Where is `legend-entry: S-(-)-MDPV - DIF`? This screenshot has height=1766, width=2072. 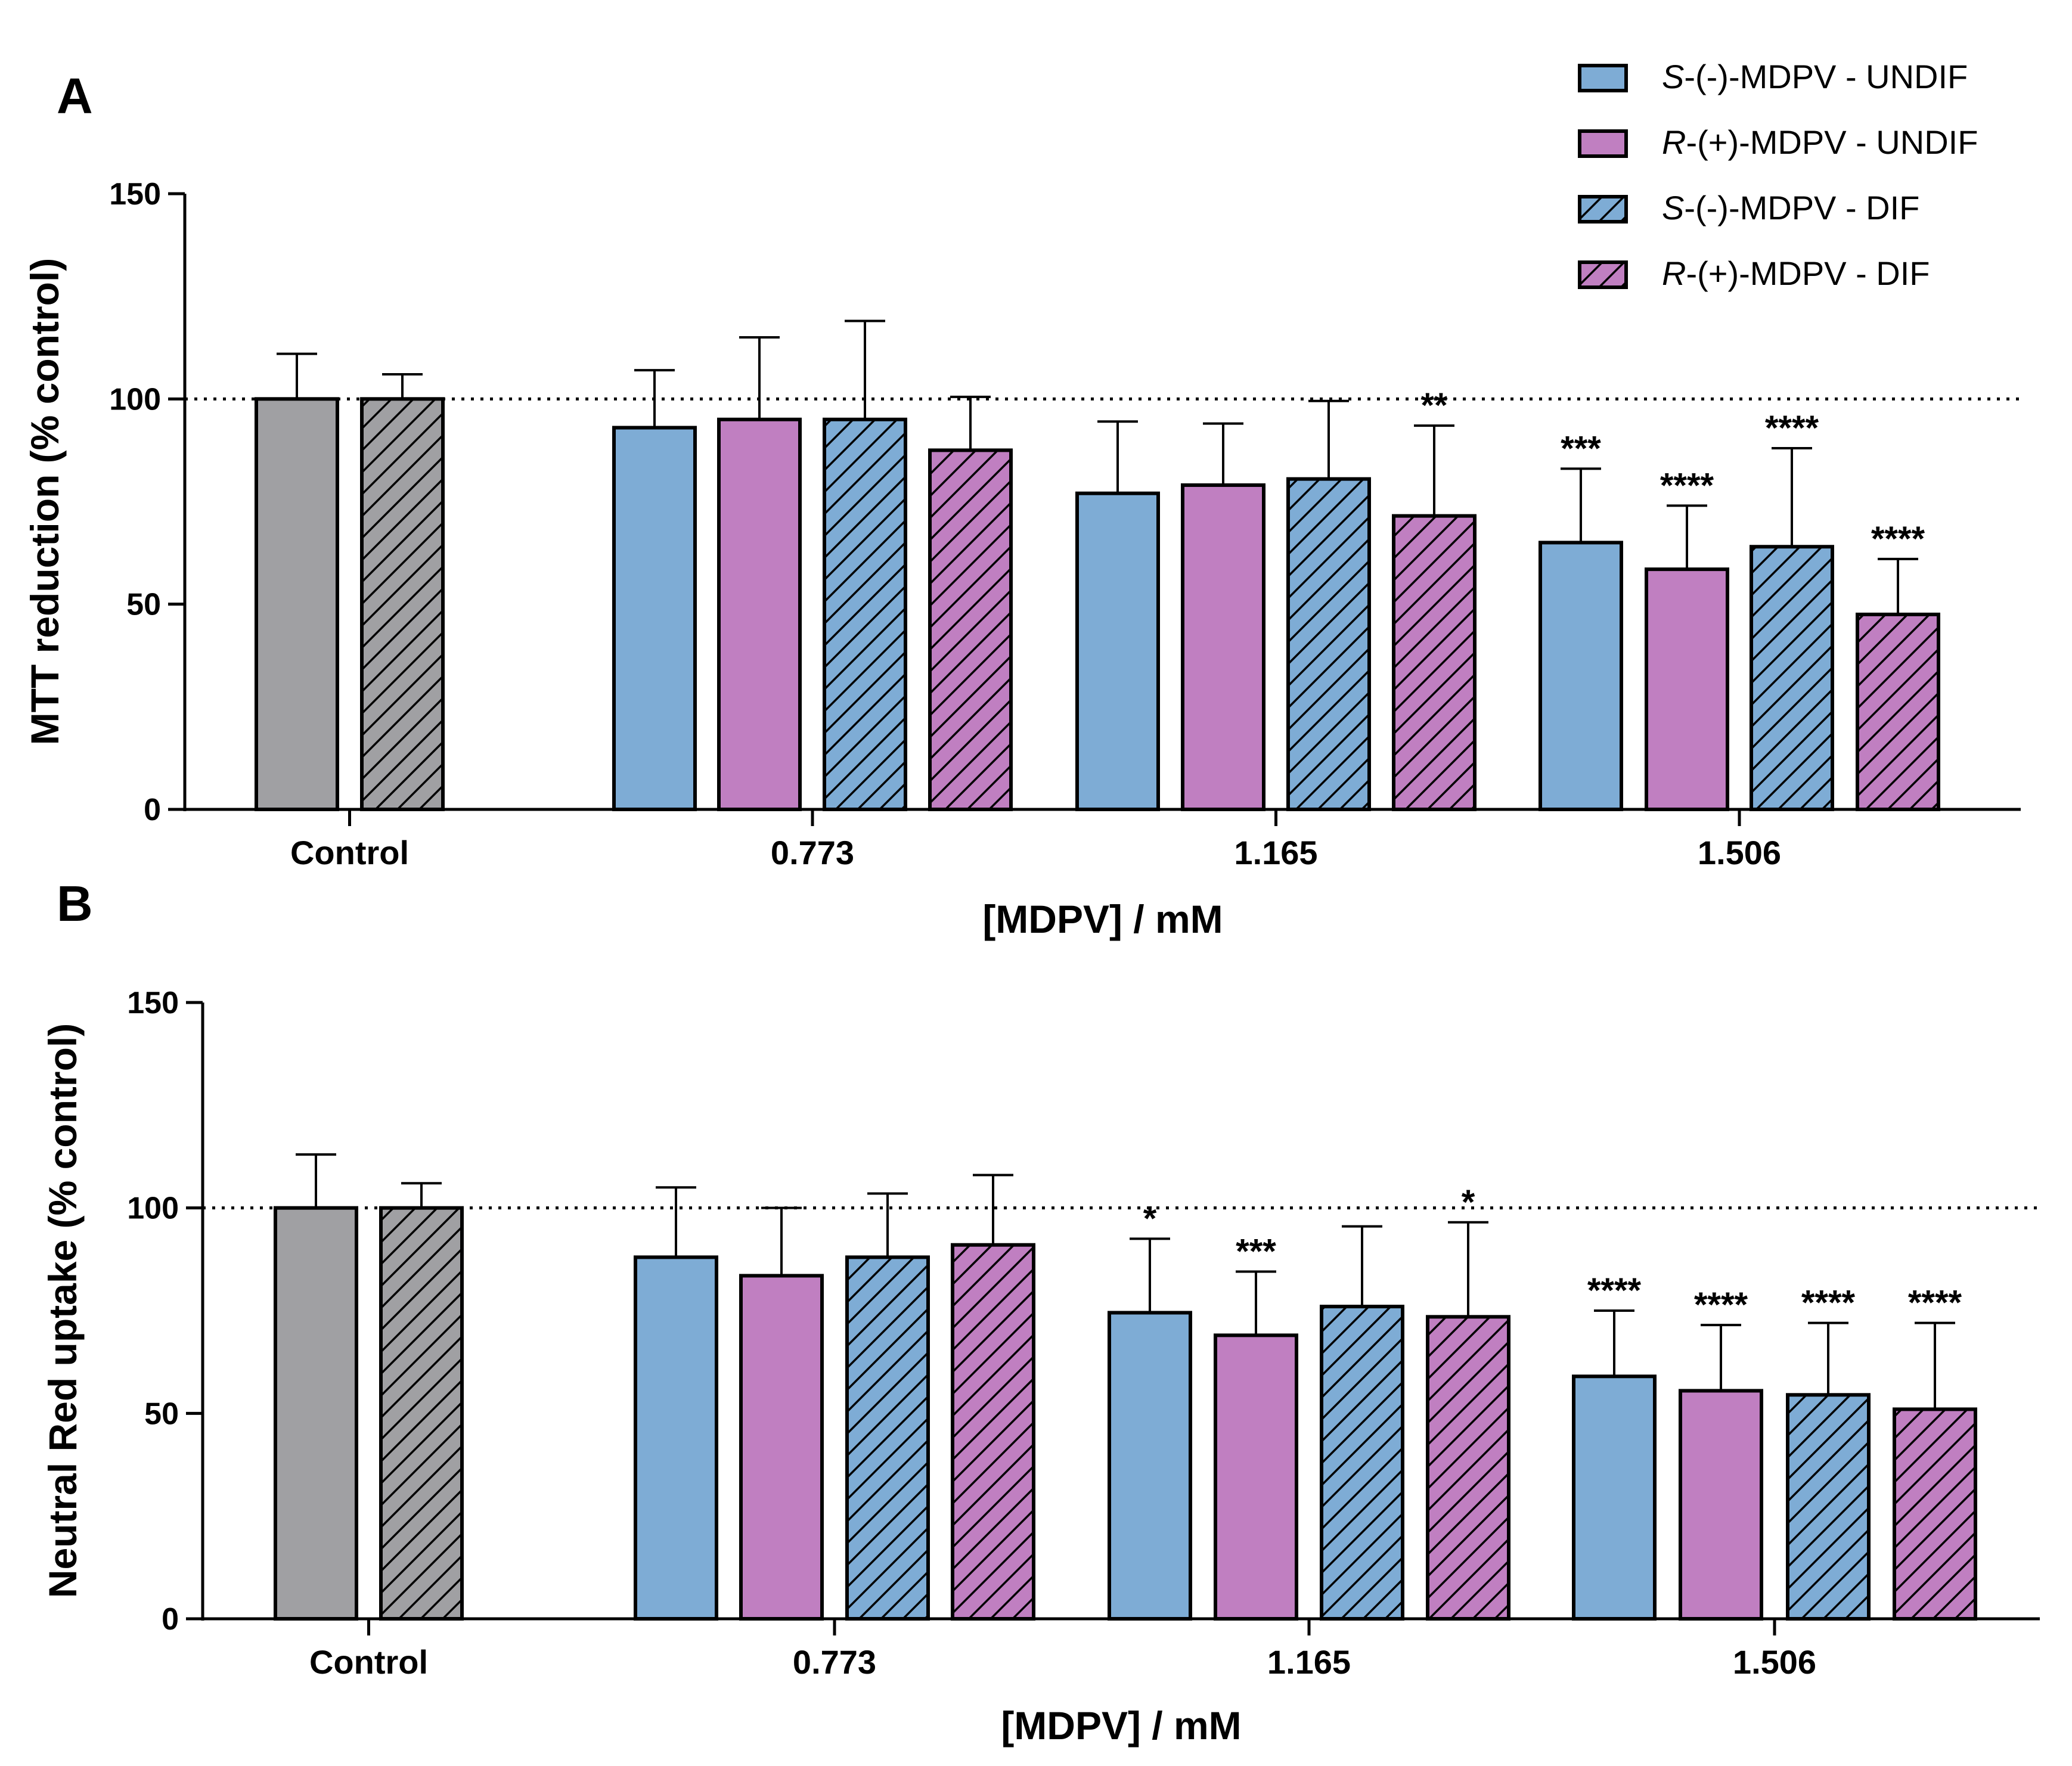
legend-entry: S-(-)-MDPV - DIF is located at coordinates (1790, 207).